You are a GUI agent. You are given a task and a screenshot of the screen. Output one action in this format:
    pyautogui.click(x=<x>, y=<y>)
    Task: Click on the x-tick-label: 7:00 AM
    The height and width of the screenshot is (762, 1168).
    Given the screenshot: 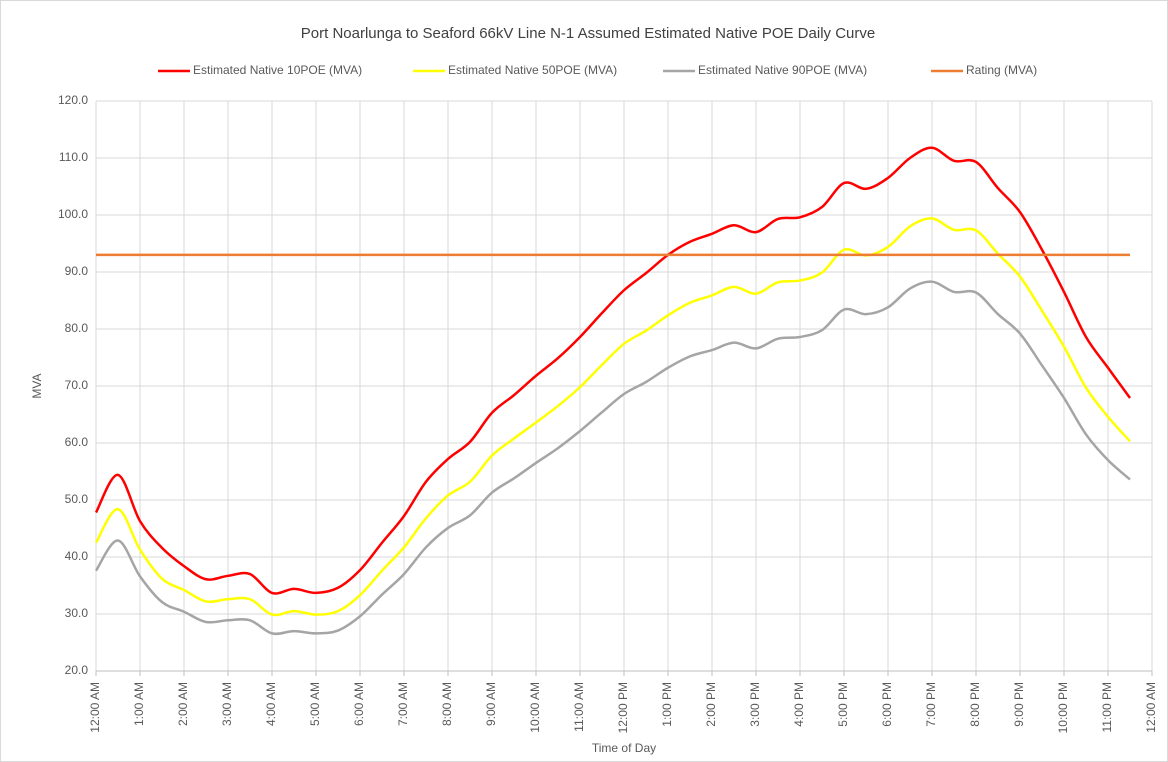 What is the action you would take?
    pyautogui.click(x=403, y=704)
    